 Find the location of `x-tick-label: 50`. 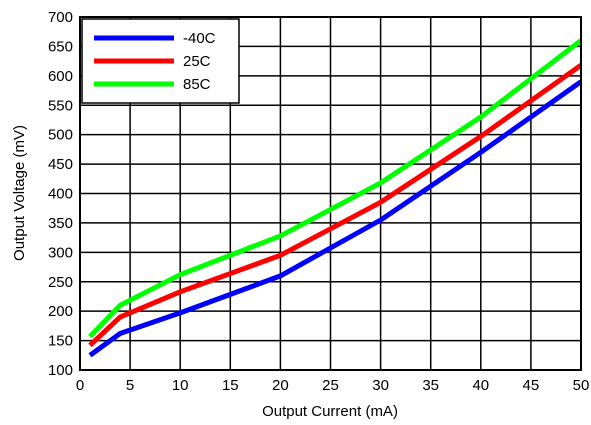

x-tick-label: 50 is located at coordinates (581, 385).